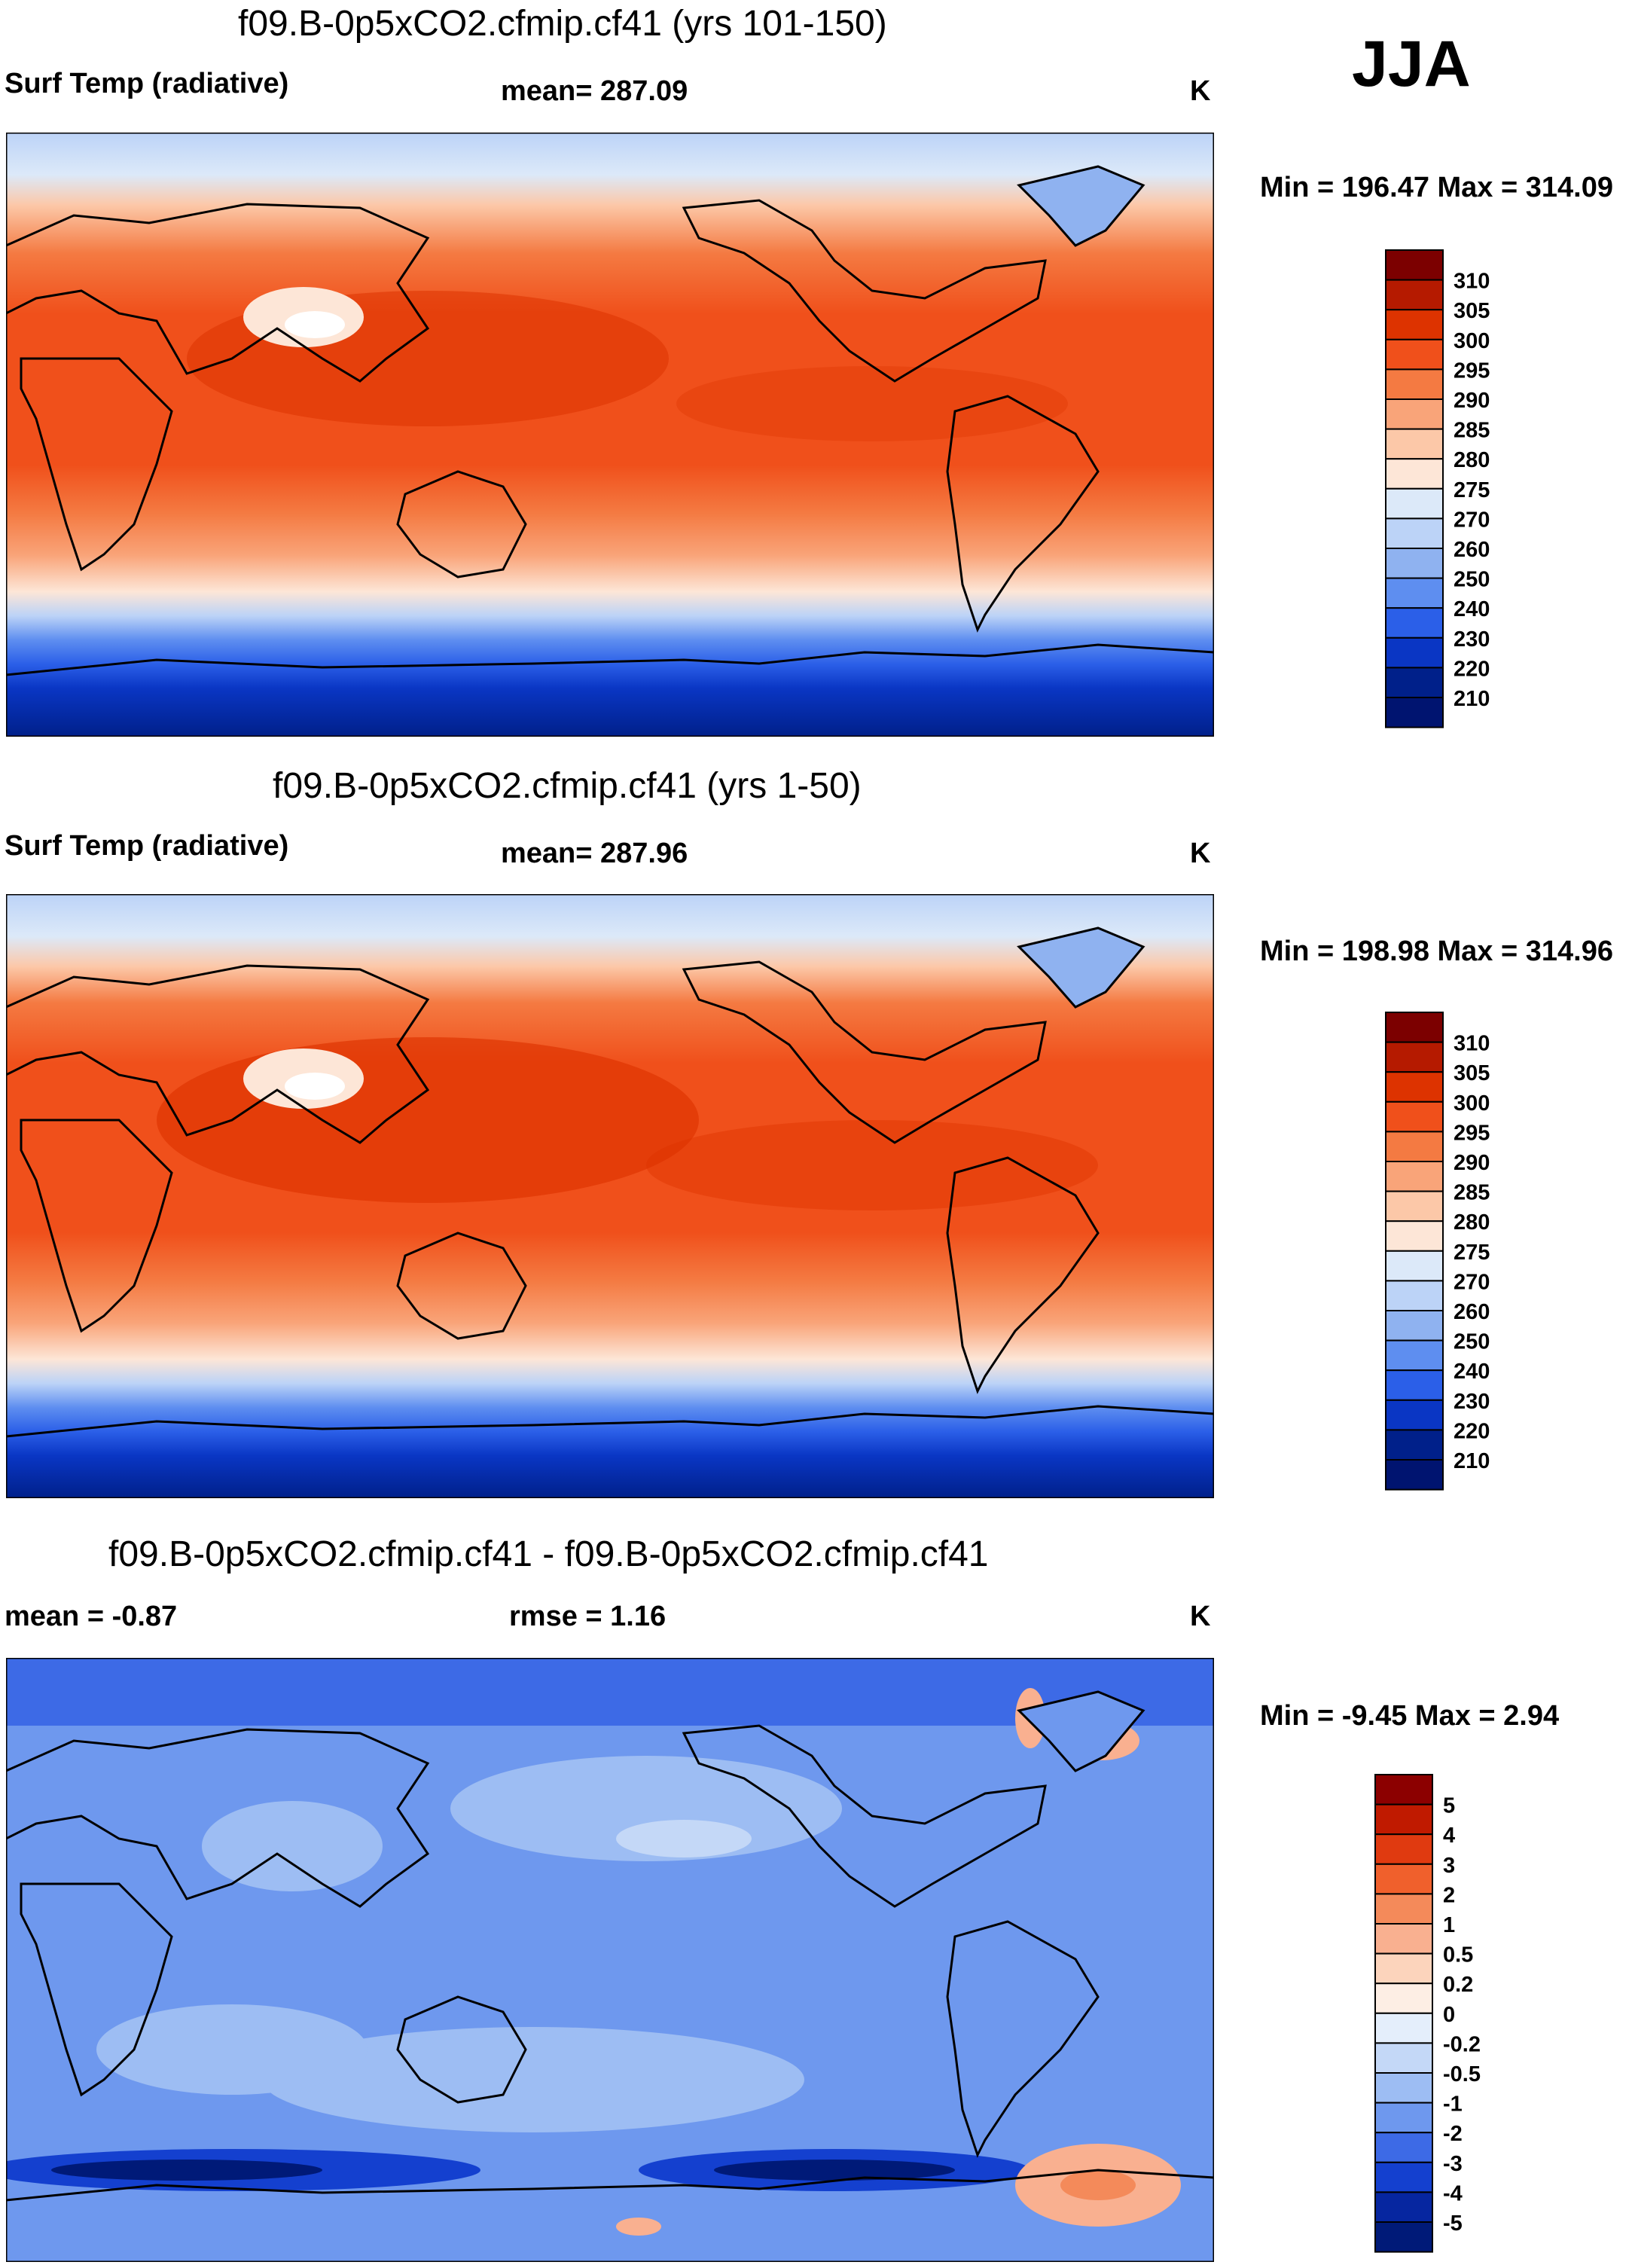 The height and width of the screenshot is (2268, 1632). I want to click on panel-3-colorbar-label: -0.5, so click(1462, 2074).